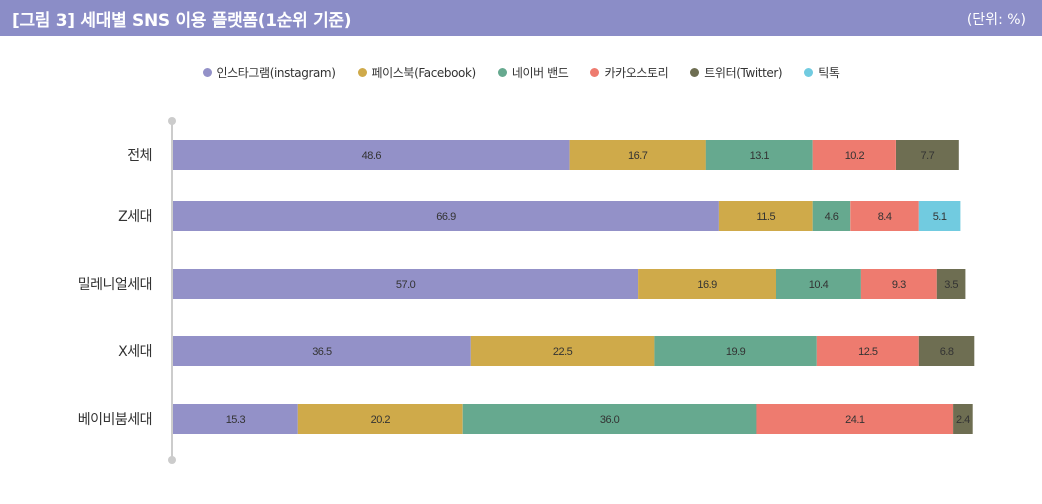 Image resolution: width=1042 pixels, height=504 pixels. What do you see at coordinates (829, 72) in the screenshot?
I see `legend-label: 틱톡` at bounding box center [829, 72].